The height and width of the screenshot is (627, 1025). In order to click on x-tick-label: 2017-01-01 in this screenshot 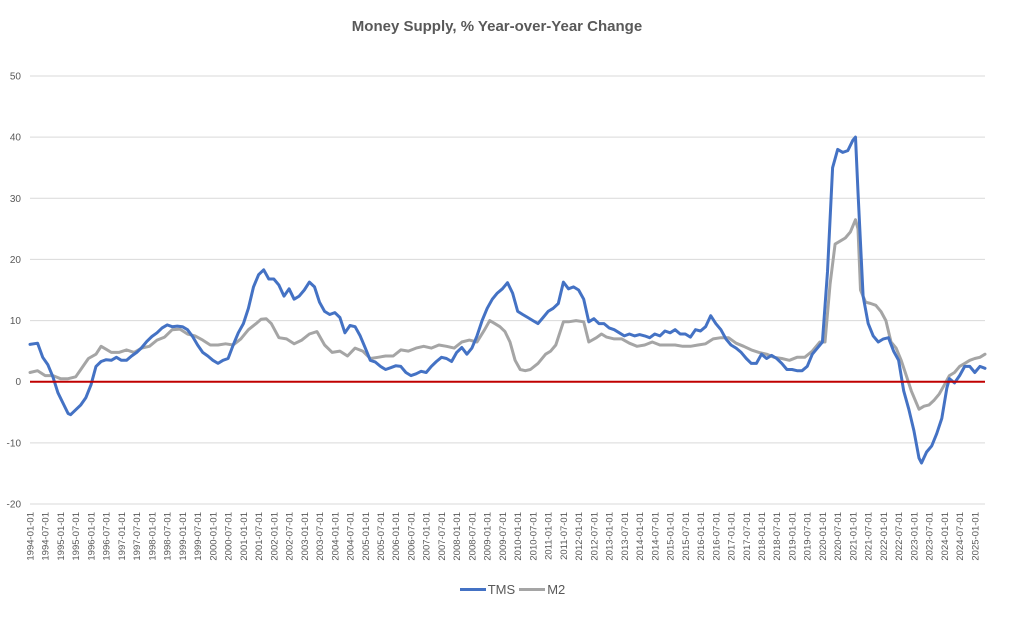, I will do `click(732, 536)`.